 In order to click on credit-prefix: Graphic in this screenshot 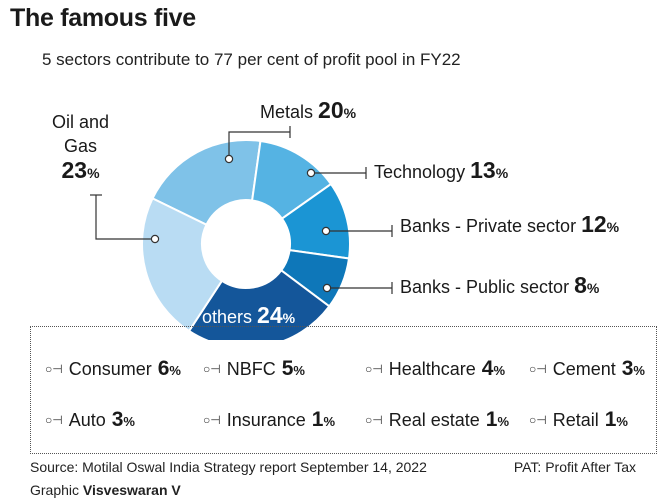, I will do `click(55, 490)`.